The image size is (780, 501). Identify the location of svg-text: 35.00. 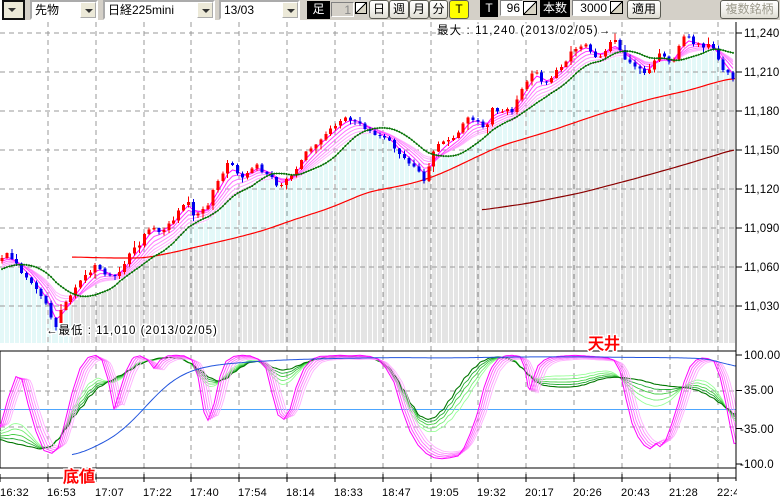
(759, 391).